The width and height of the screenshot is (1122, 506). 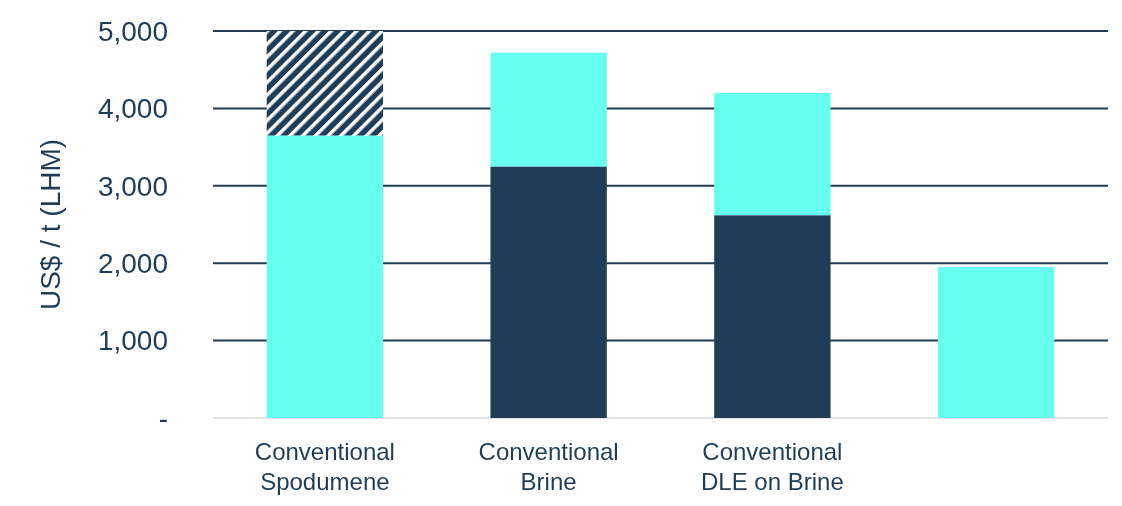 What do you see at coordinates (132, 186) in the screenshot?
I see `y-tick-label: 3,000` at bounding box center [132, 186].